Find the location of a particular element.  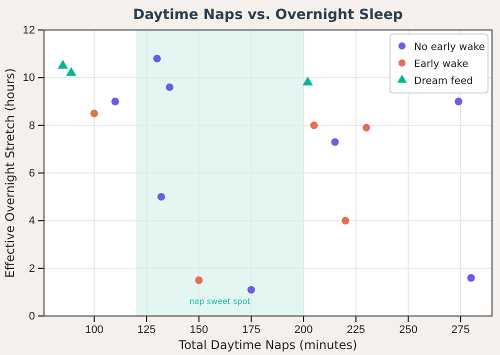

x-tick-label: 200 is located at coordinates (303, 330).